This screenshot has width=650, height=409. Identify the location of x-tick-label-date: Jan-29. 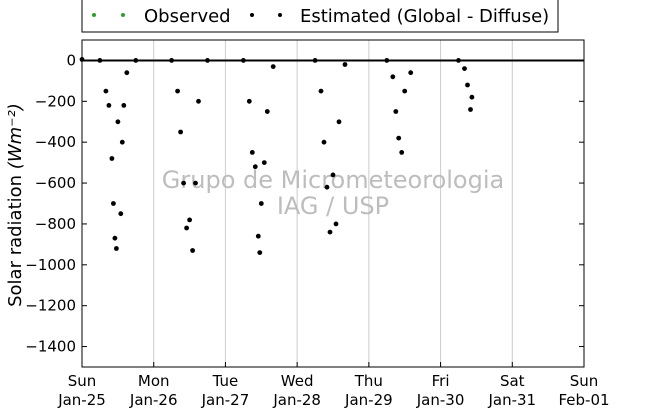
(368, 400).